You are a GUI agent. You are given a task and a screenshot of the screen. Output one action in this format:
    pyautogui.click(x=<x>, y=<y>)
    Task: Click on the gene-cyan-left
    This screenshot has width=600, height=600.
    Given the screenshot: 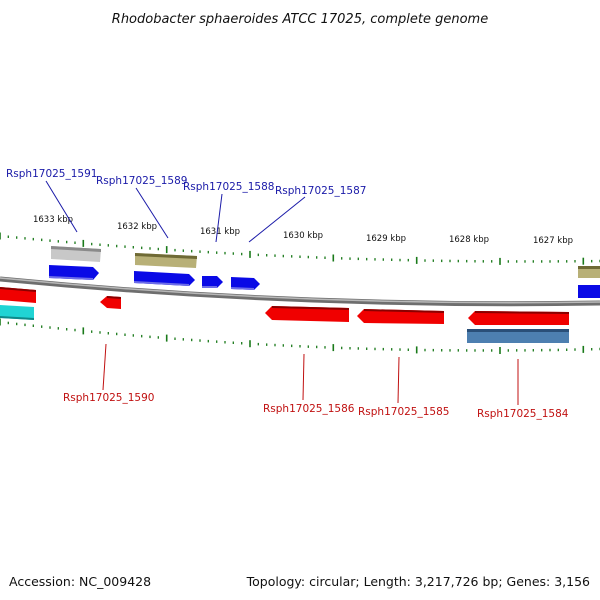 What is the action you would take?
    pyautogui.click(x=17, y=312)
    